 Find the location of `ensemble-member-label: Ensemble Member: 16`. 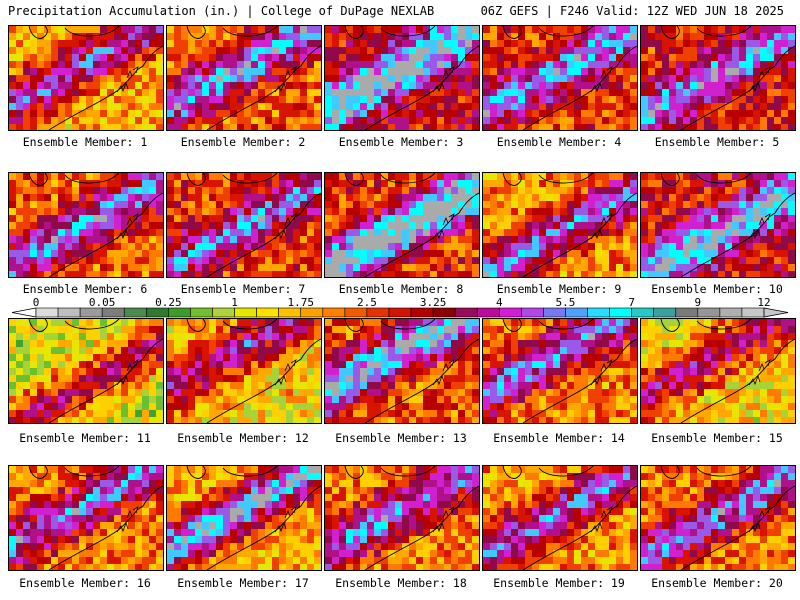

ensemble-member-label: Ensemble Member: 16 is located at coordinates (85, 583).